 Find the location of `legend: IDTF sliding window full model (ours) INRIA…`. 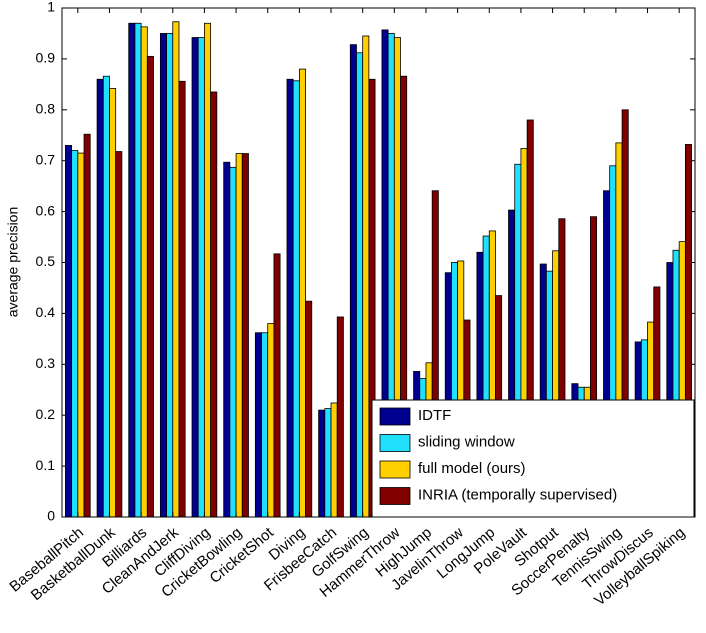

legend: IDTF sliding window full model (ours) INRIA… is located at coordinates (533, 458).